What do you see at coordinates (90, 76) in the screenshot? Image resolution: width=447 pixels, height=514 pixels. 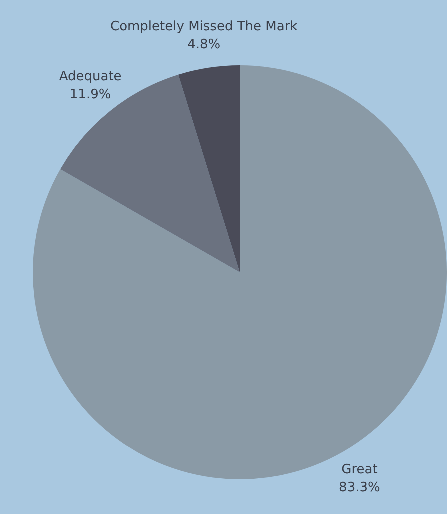 I see `slice-label: Adequate` at bounding box center [90, 76].